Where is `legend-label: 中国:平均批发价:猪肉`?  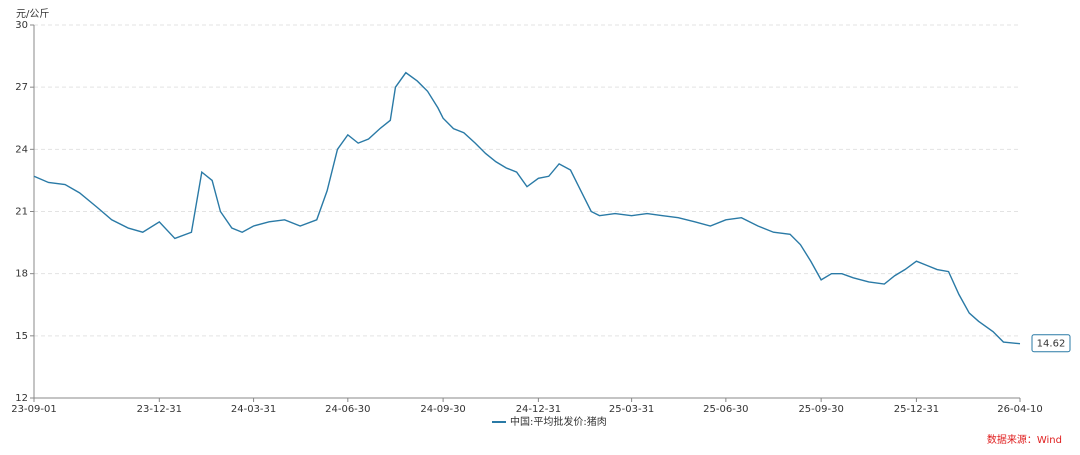
legend-label: 中国:平均批发价:猪肉 is located at coordinates (558, 421).